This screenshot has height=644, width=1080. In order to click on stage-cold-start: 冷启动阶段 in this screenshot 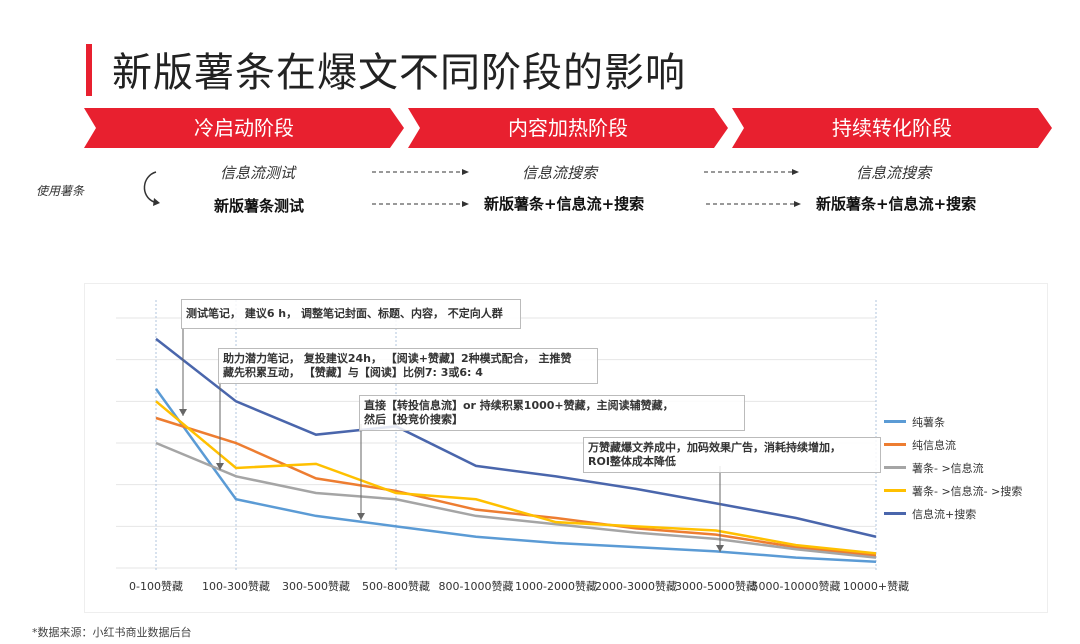, I will do `click(244, 128)`.